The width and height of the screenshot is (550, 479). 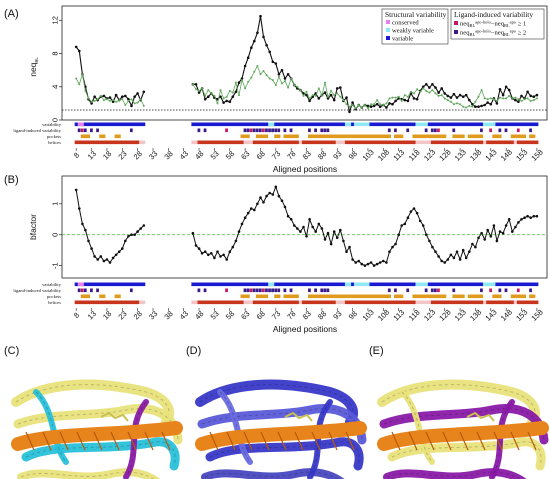 I want to click on x-tick-label: 13, so click(x=92, y=315).